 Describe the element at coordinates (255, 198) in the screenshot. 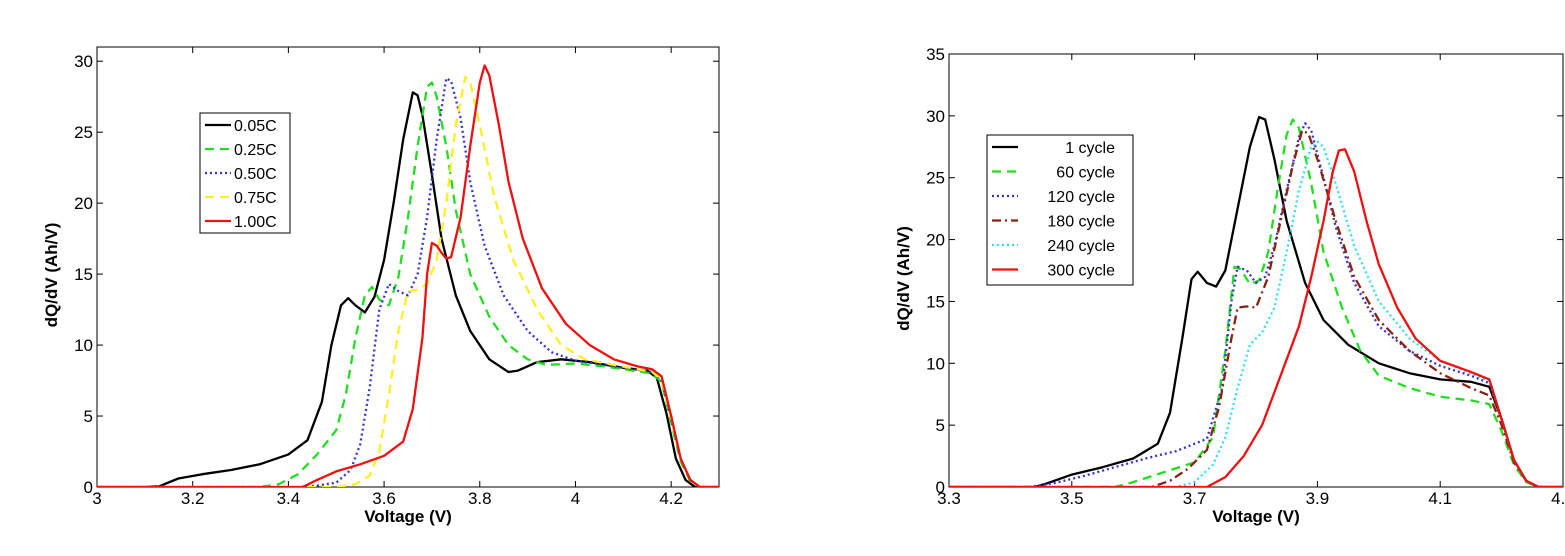

I see `legend-label: 0.75C` at that location.